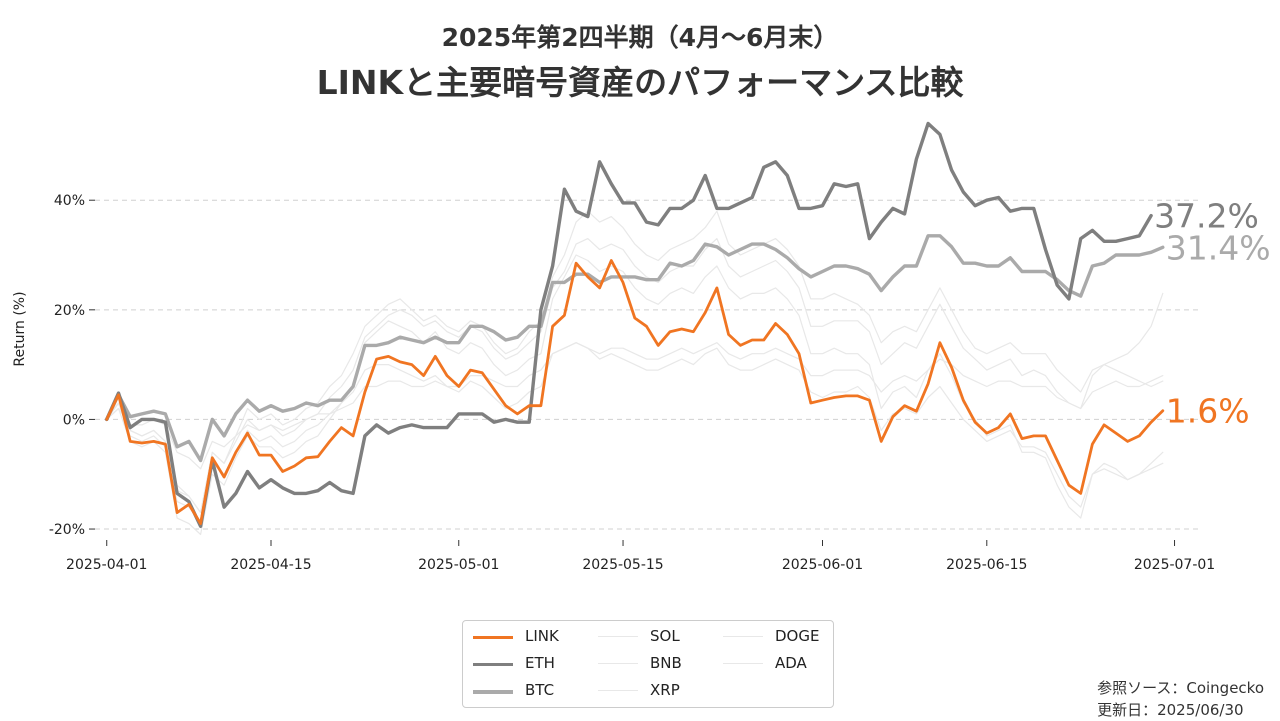 This screenshot has width=1280, height=721. I want to click on x-tick-label: 2025-05-01, so click(458, 565).